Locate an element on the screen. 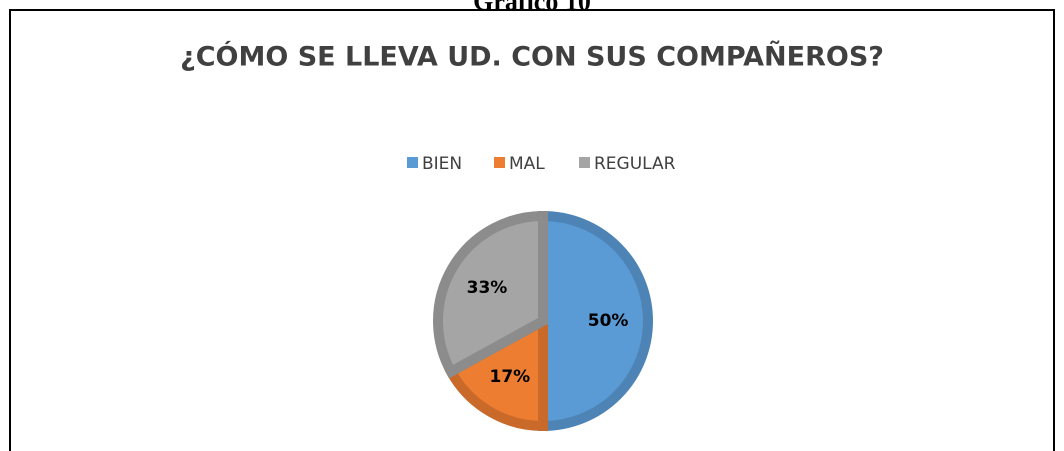 This screenshot has width=1064, height=451. data-label: 33% is located at coordinates (487, 288).